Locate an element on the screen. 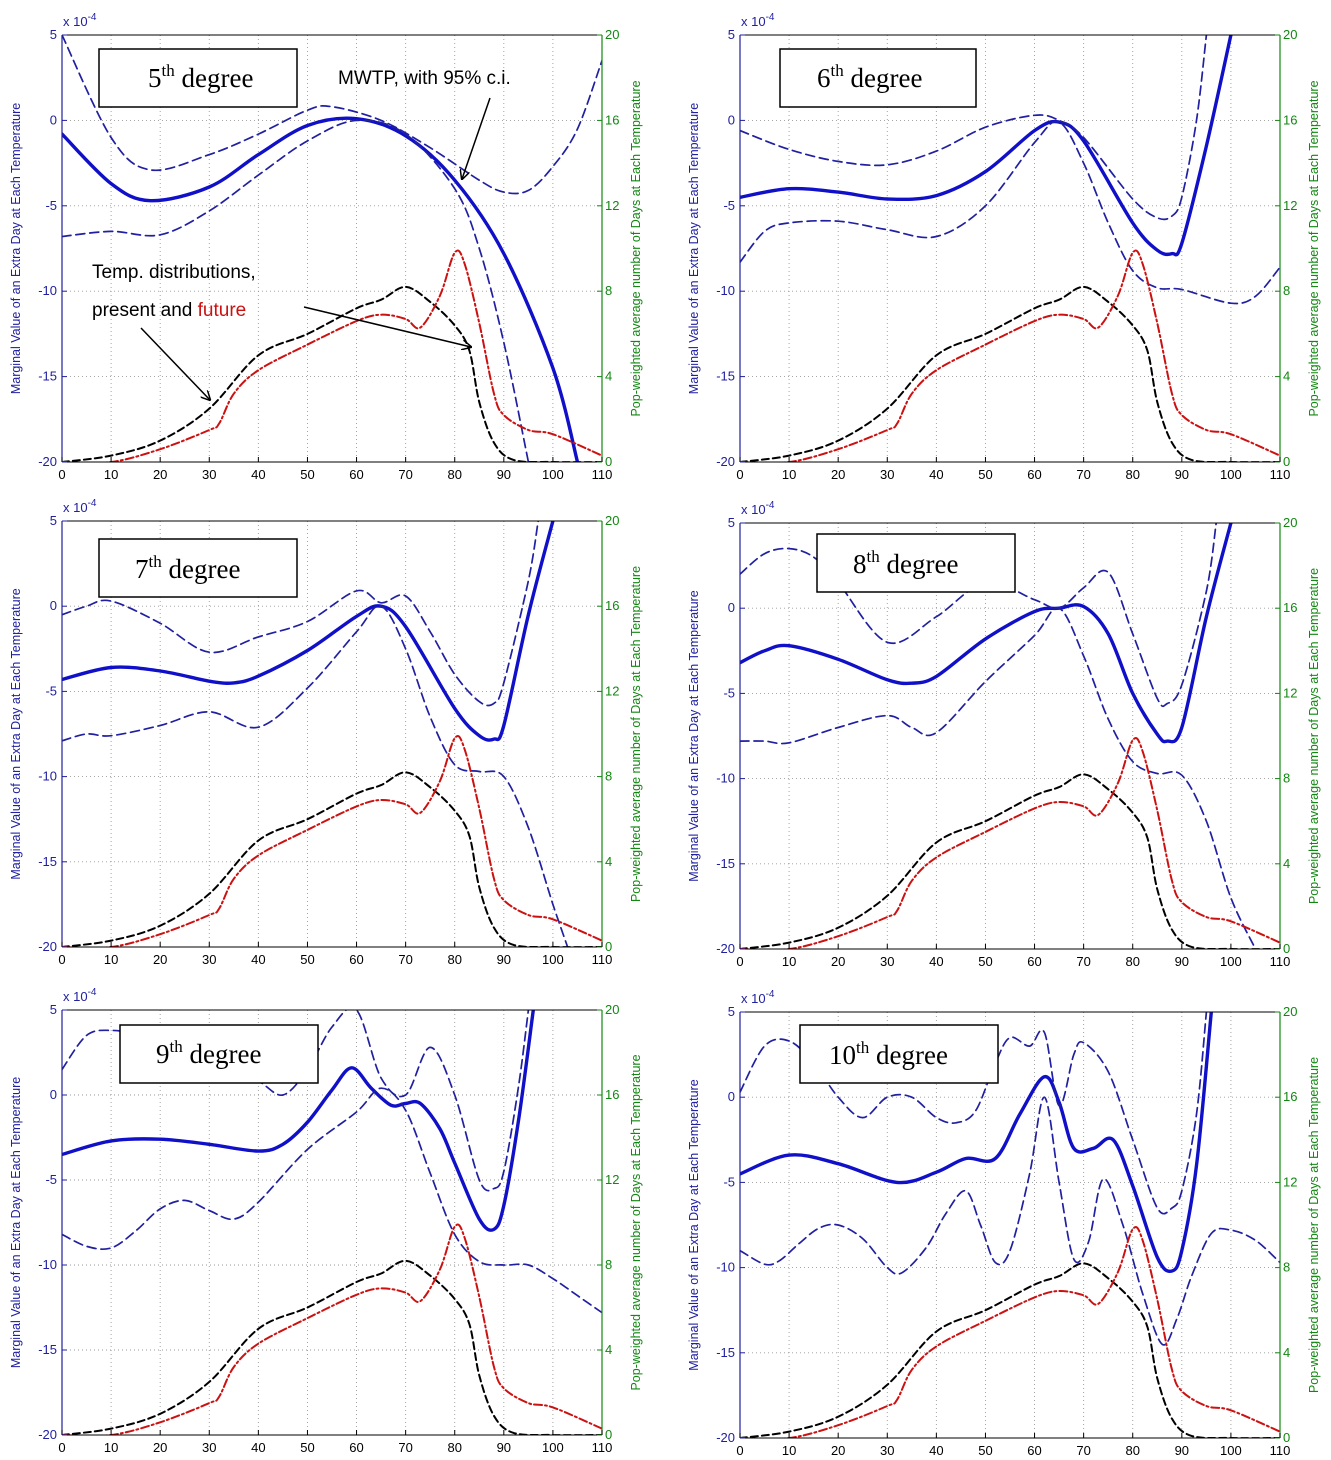 This screenshot has height=1460, width=1331. future-arrow is located at coordinates (387, 326).